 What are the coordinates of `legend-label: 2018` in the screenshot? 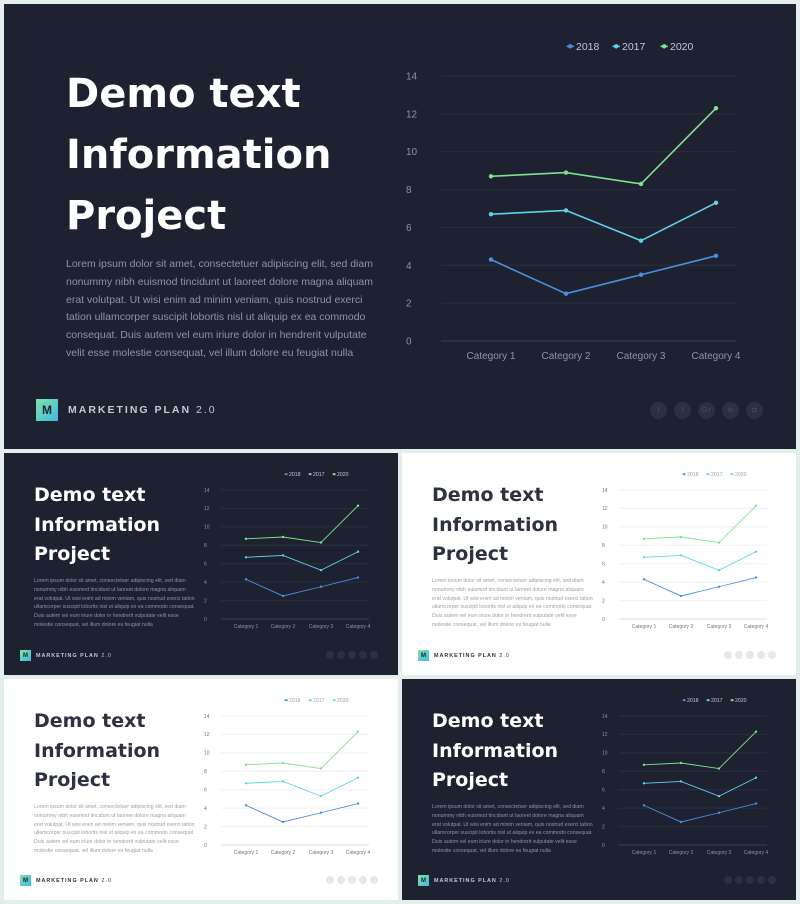 It's located at (295, 475).